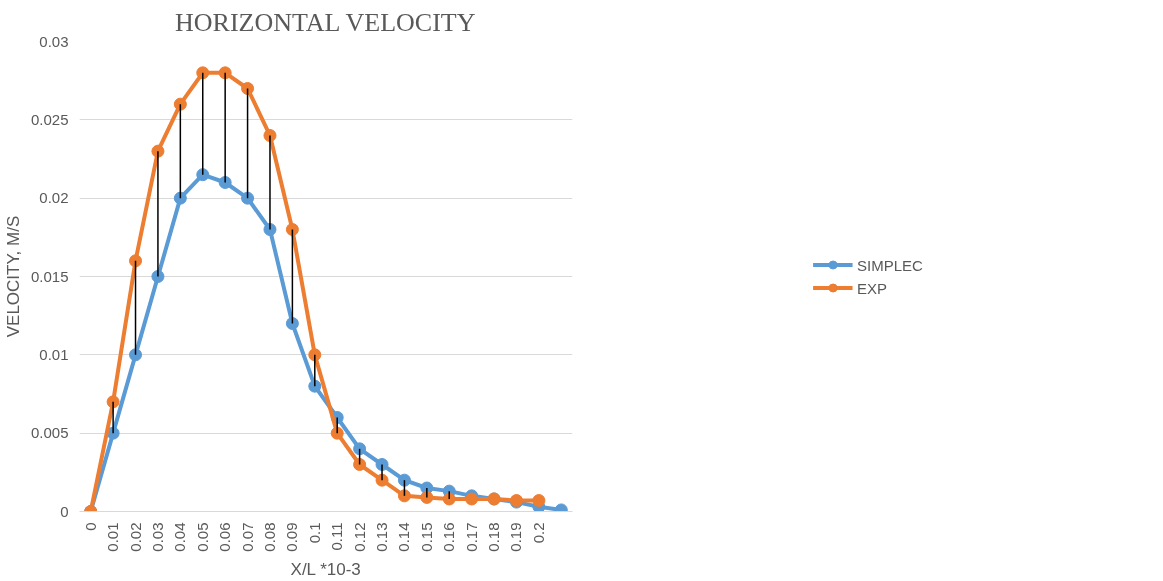 The height and width of the screenshot is (581, 1163). I want to click on x-tick-label: 0.04, so click(180, 537).